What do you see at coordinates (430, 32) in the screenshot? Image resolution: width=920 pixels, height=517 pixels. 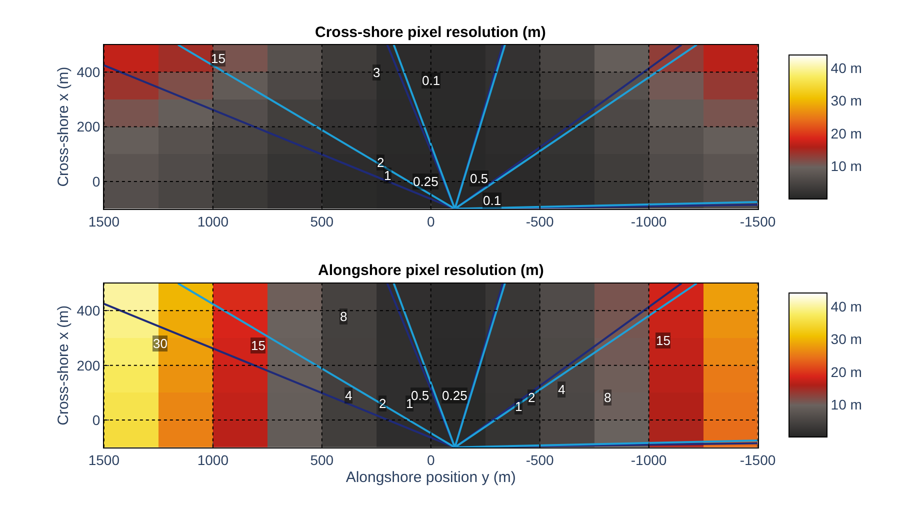 I see `chart-title: Cross-shore pixel resolution (m)` at bounding box center [430, 32].